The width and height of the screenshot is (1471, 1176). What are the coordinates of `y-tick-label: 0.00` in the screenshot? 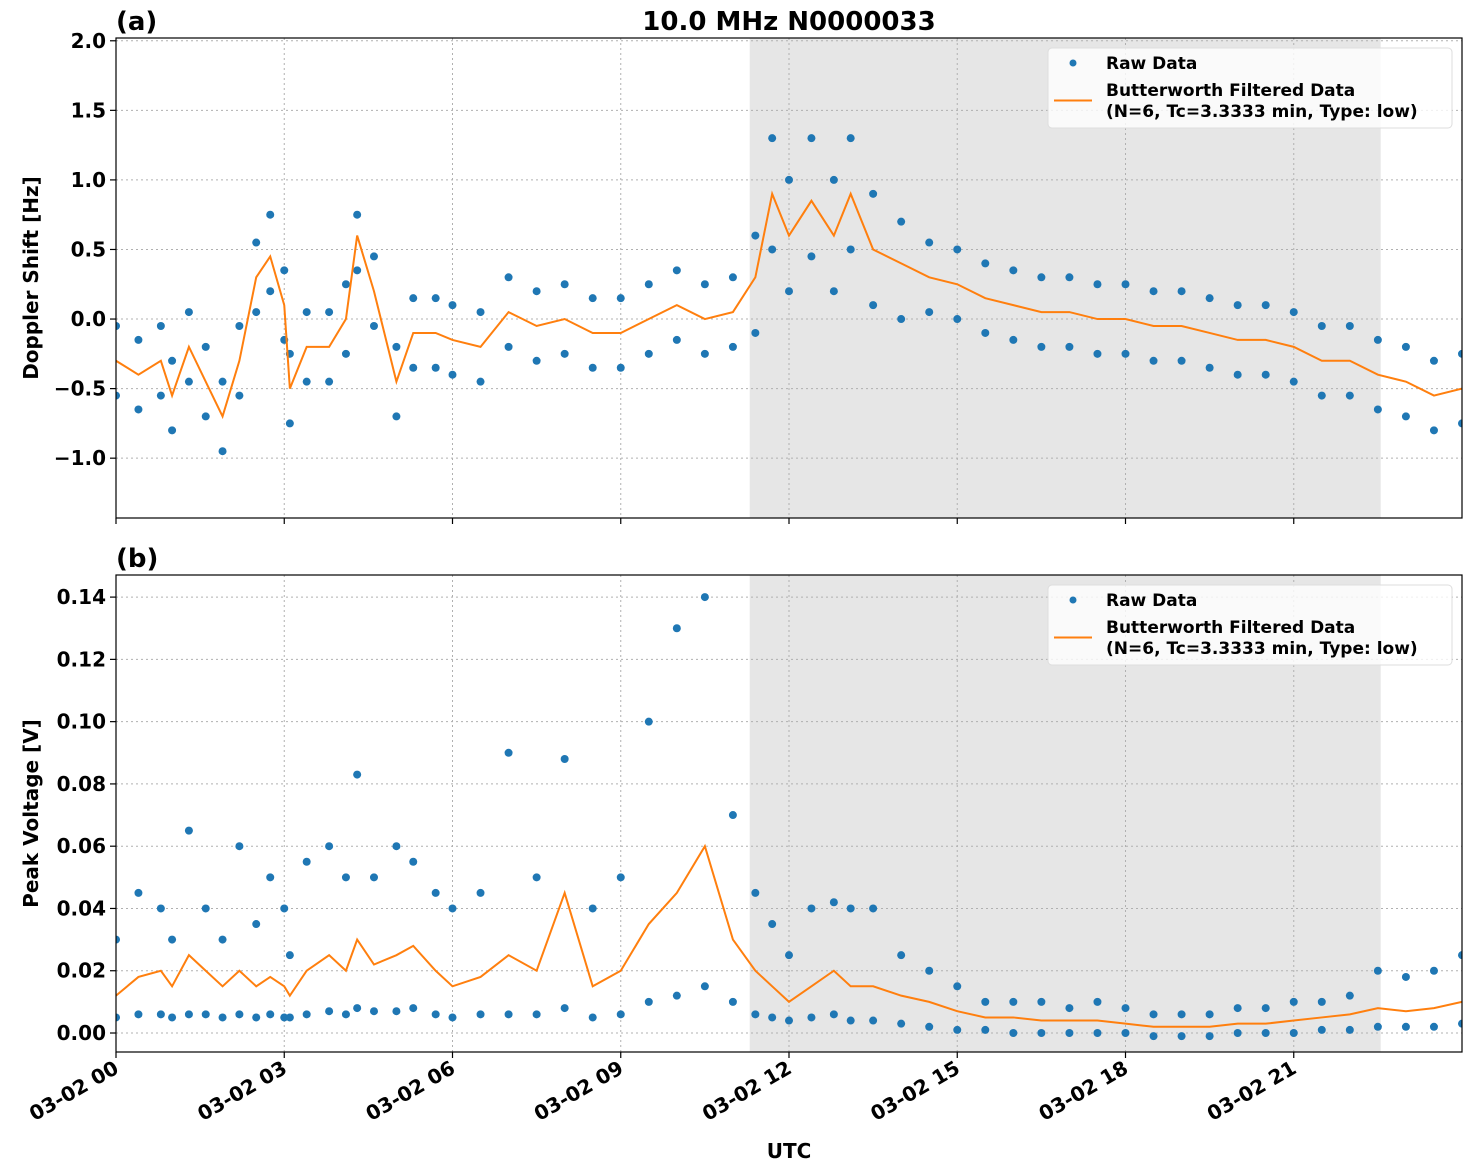 It's located at (81, 1033).